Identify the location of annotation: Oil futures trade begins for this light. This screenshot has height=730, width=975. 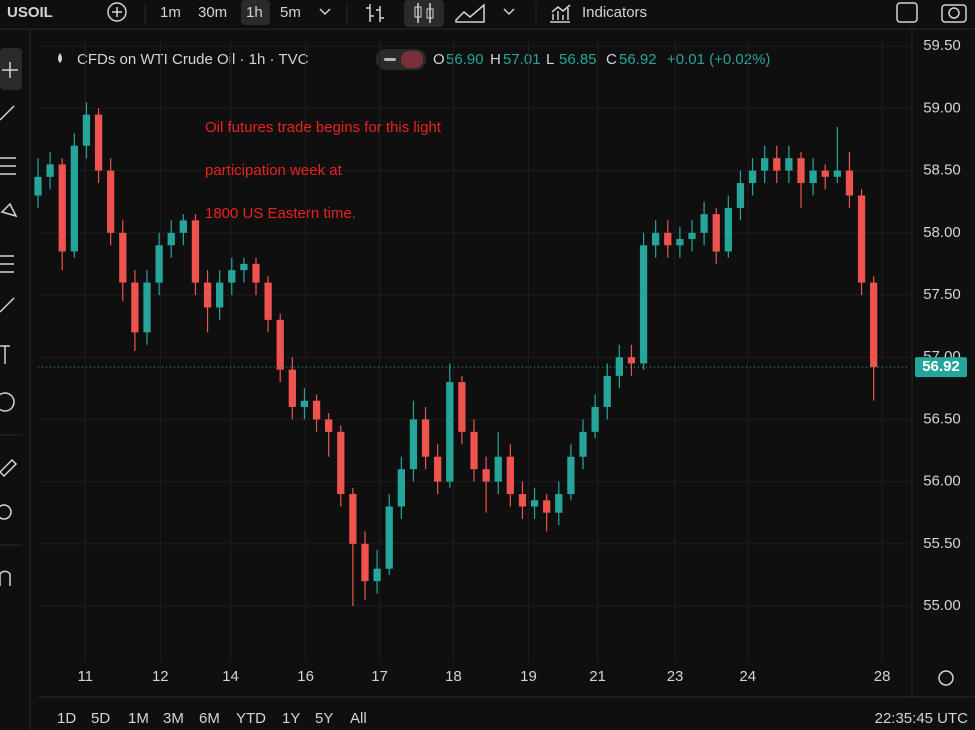
(323, 127).